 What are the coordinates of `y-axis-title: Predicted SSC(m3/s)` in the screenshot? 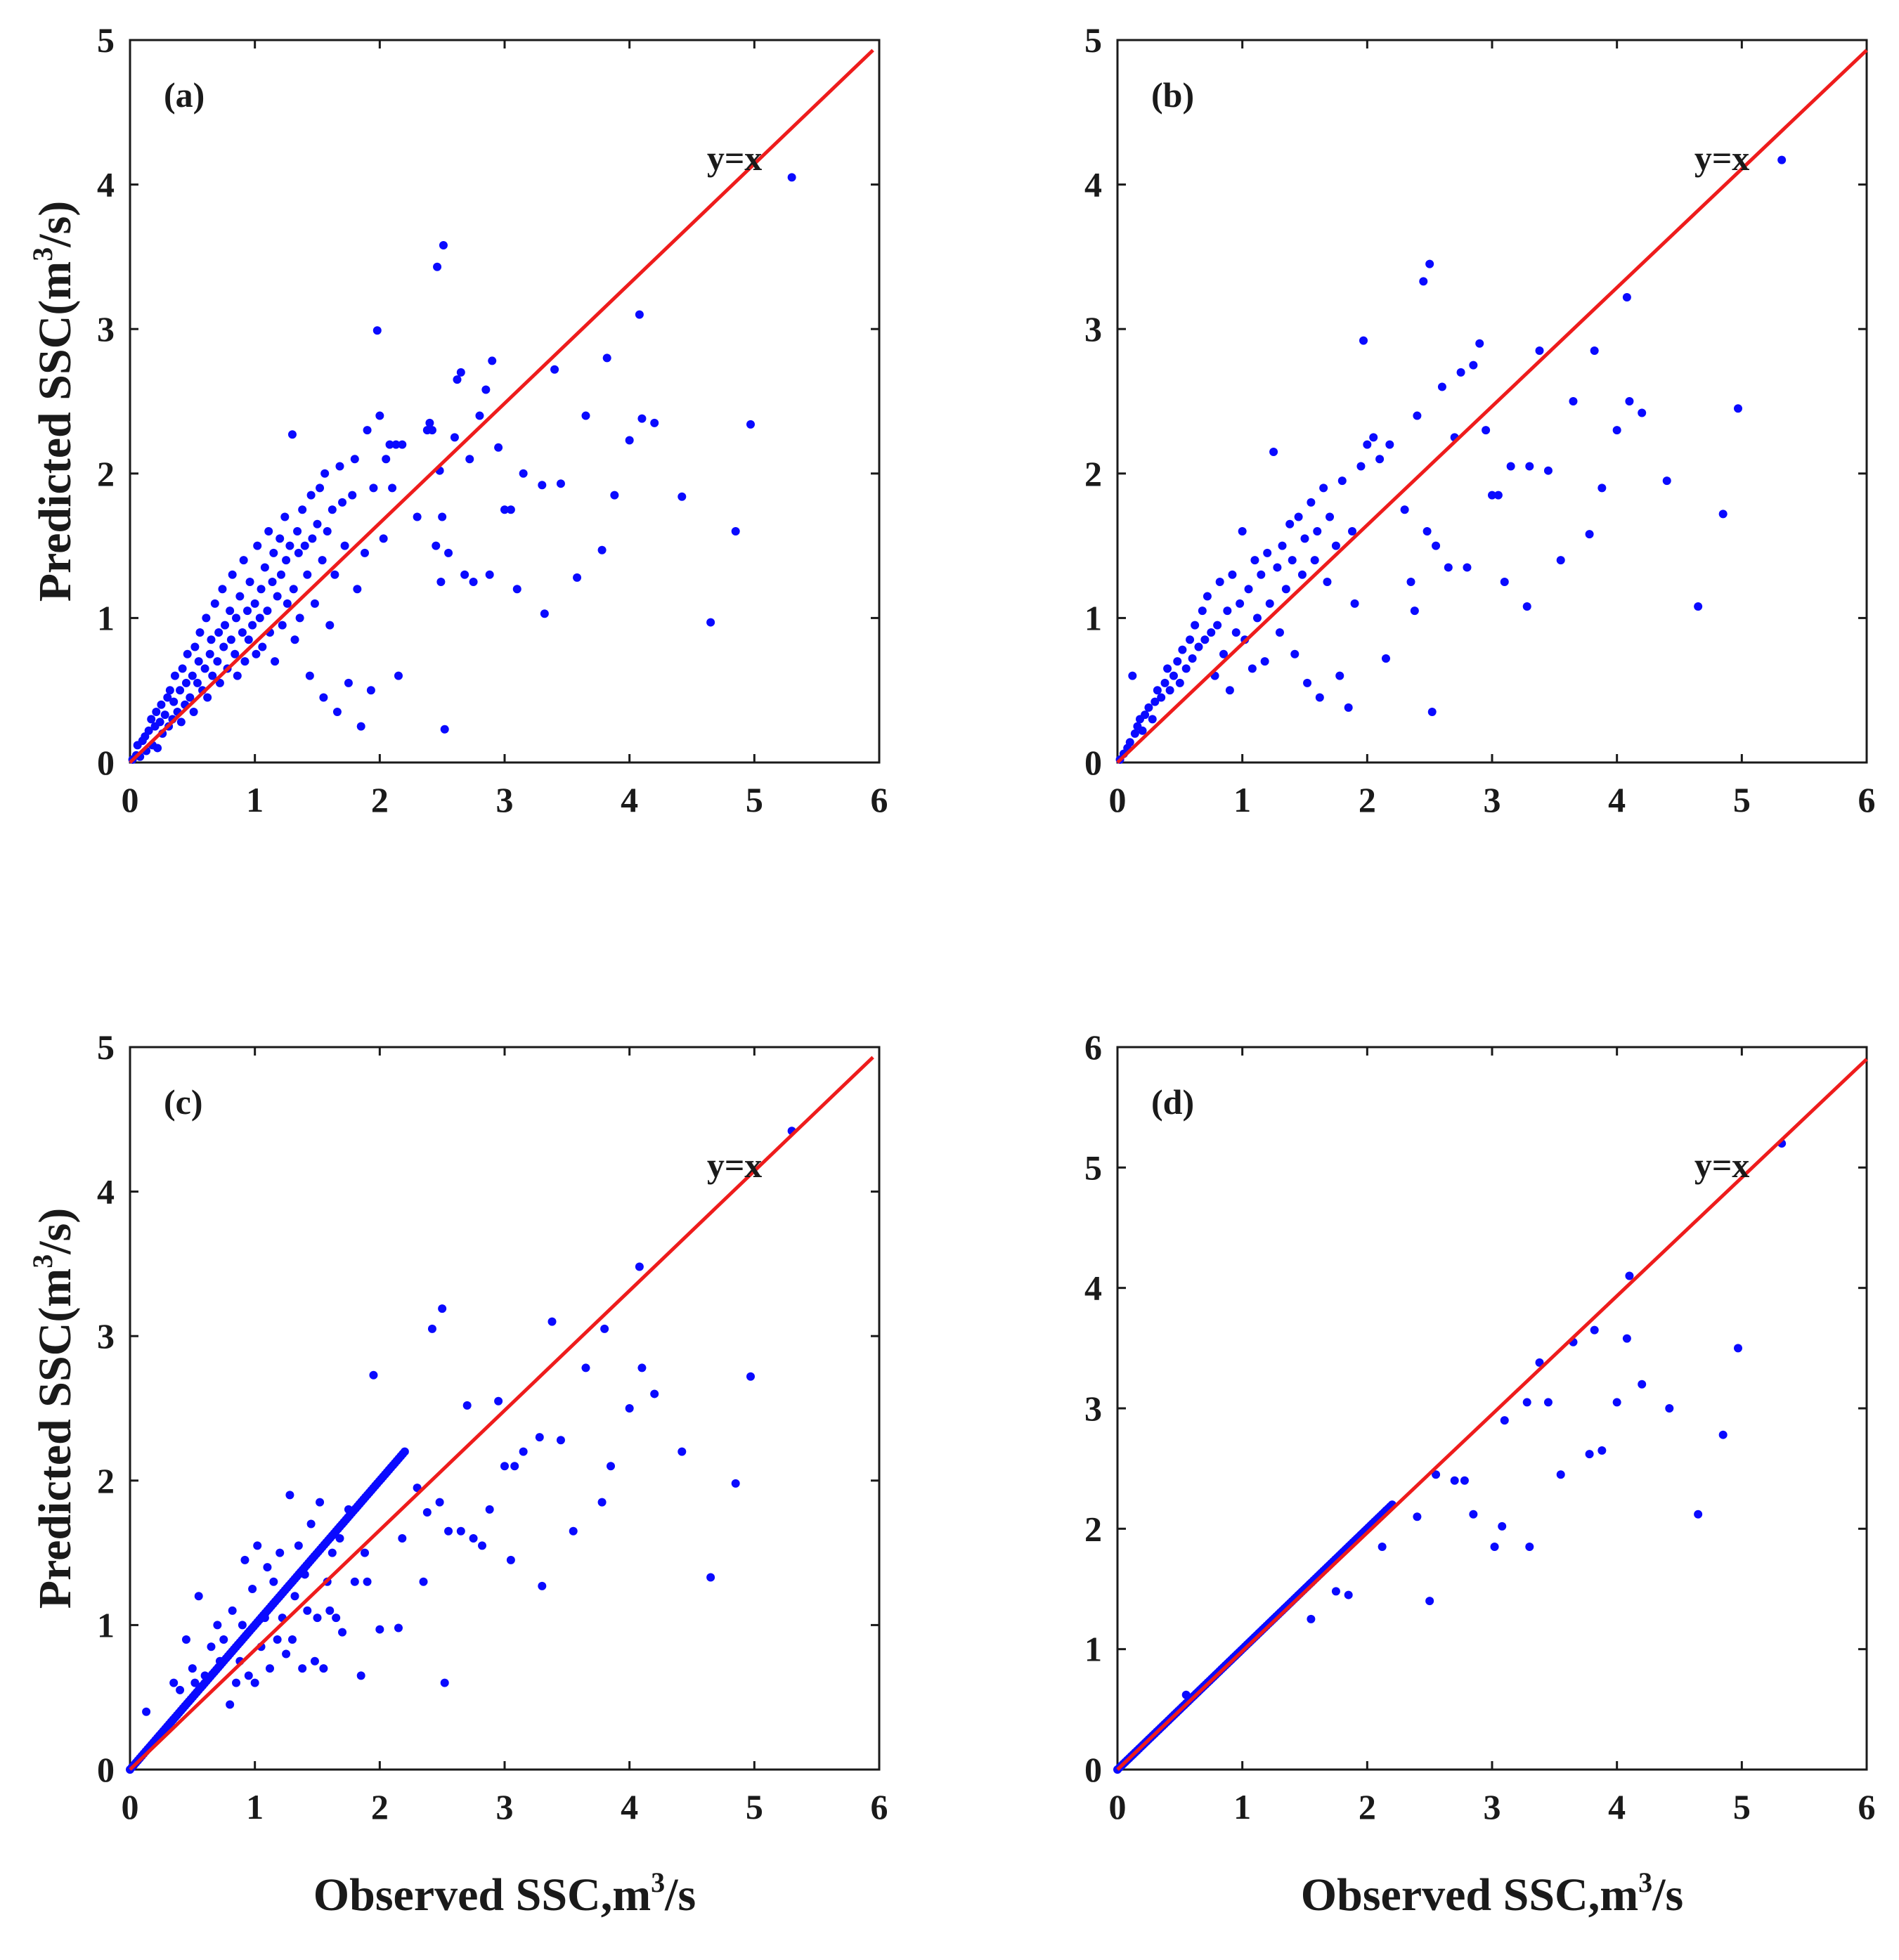 It's located at (54, 1408).